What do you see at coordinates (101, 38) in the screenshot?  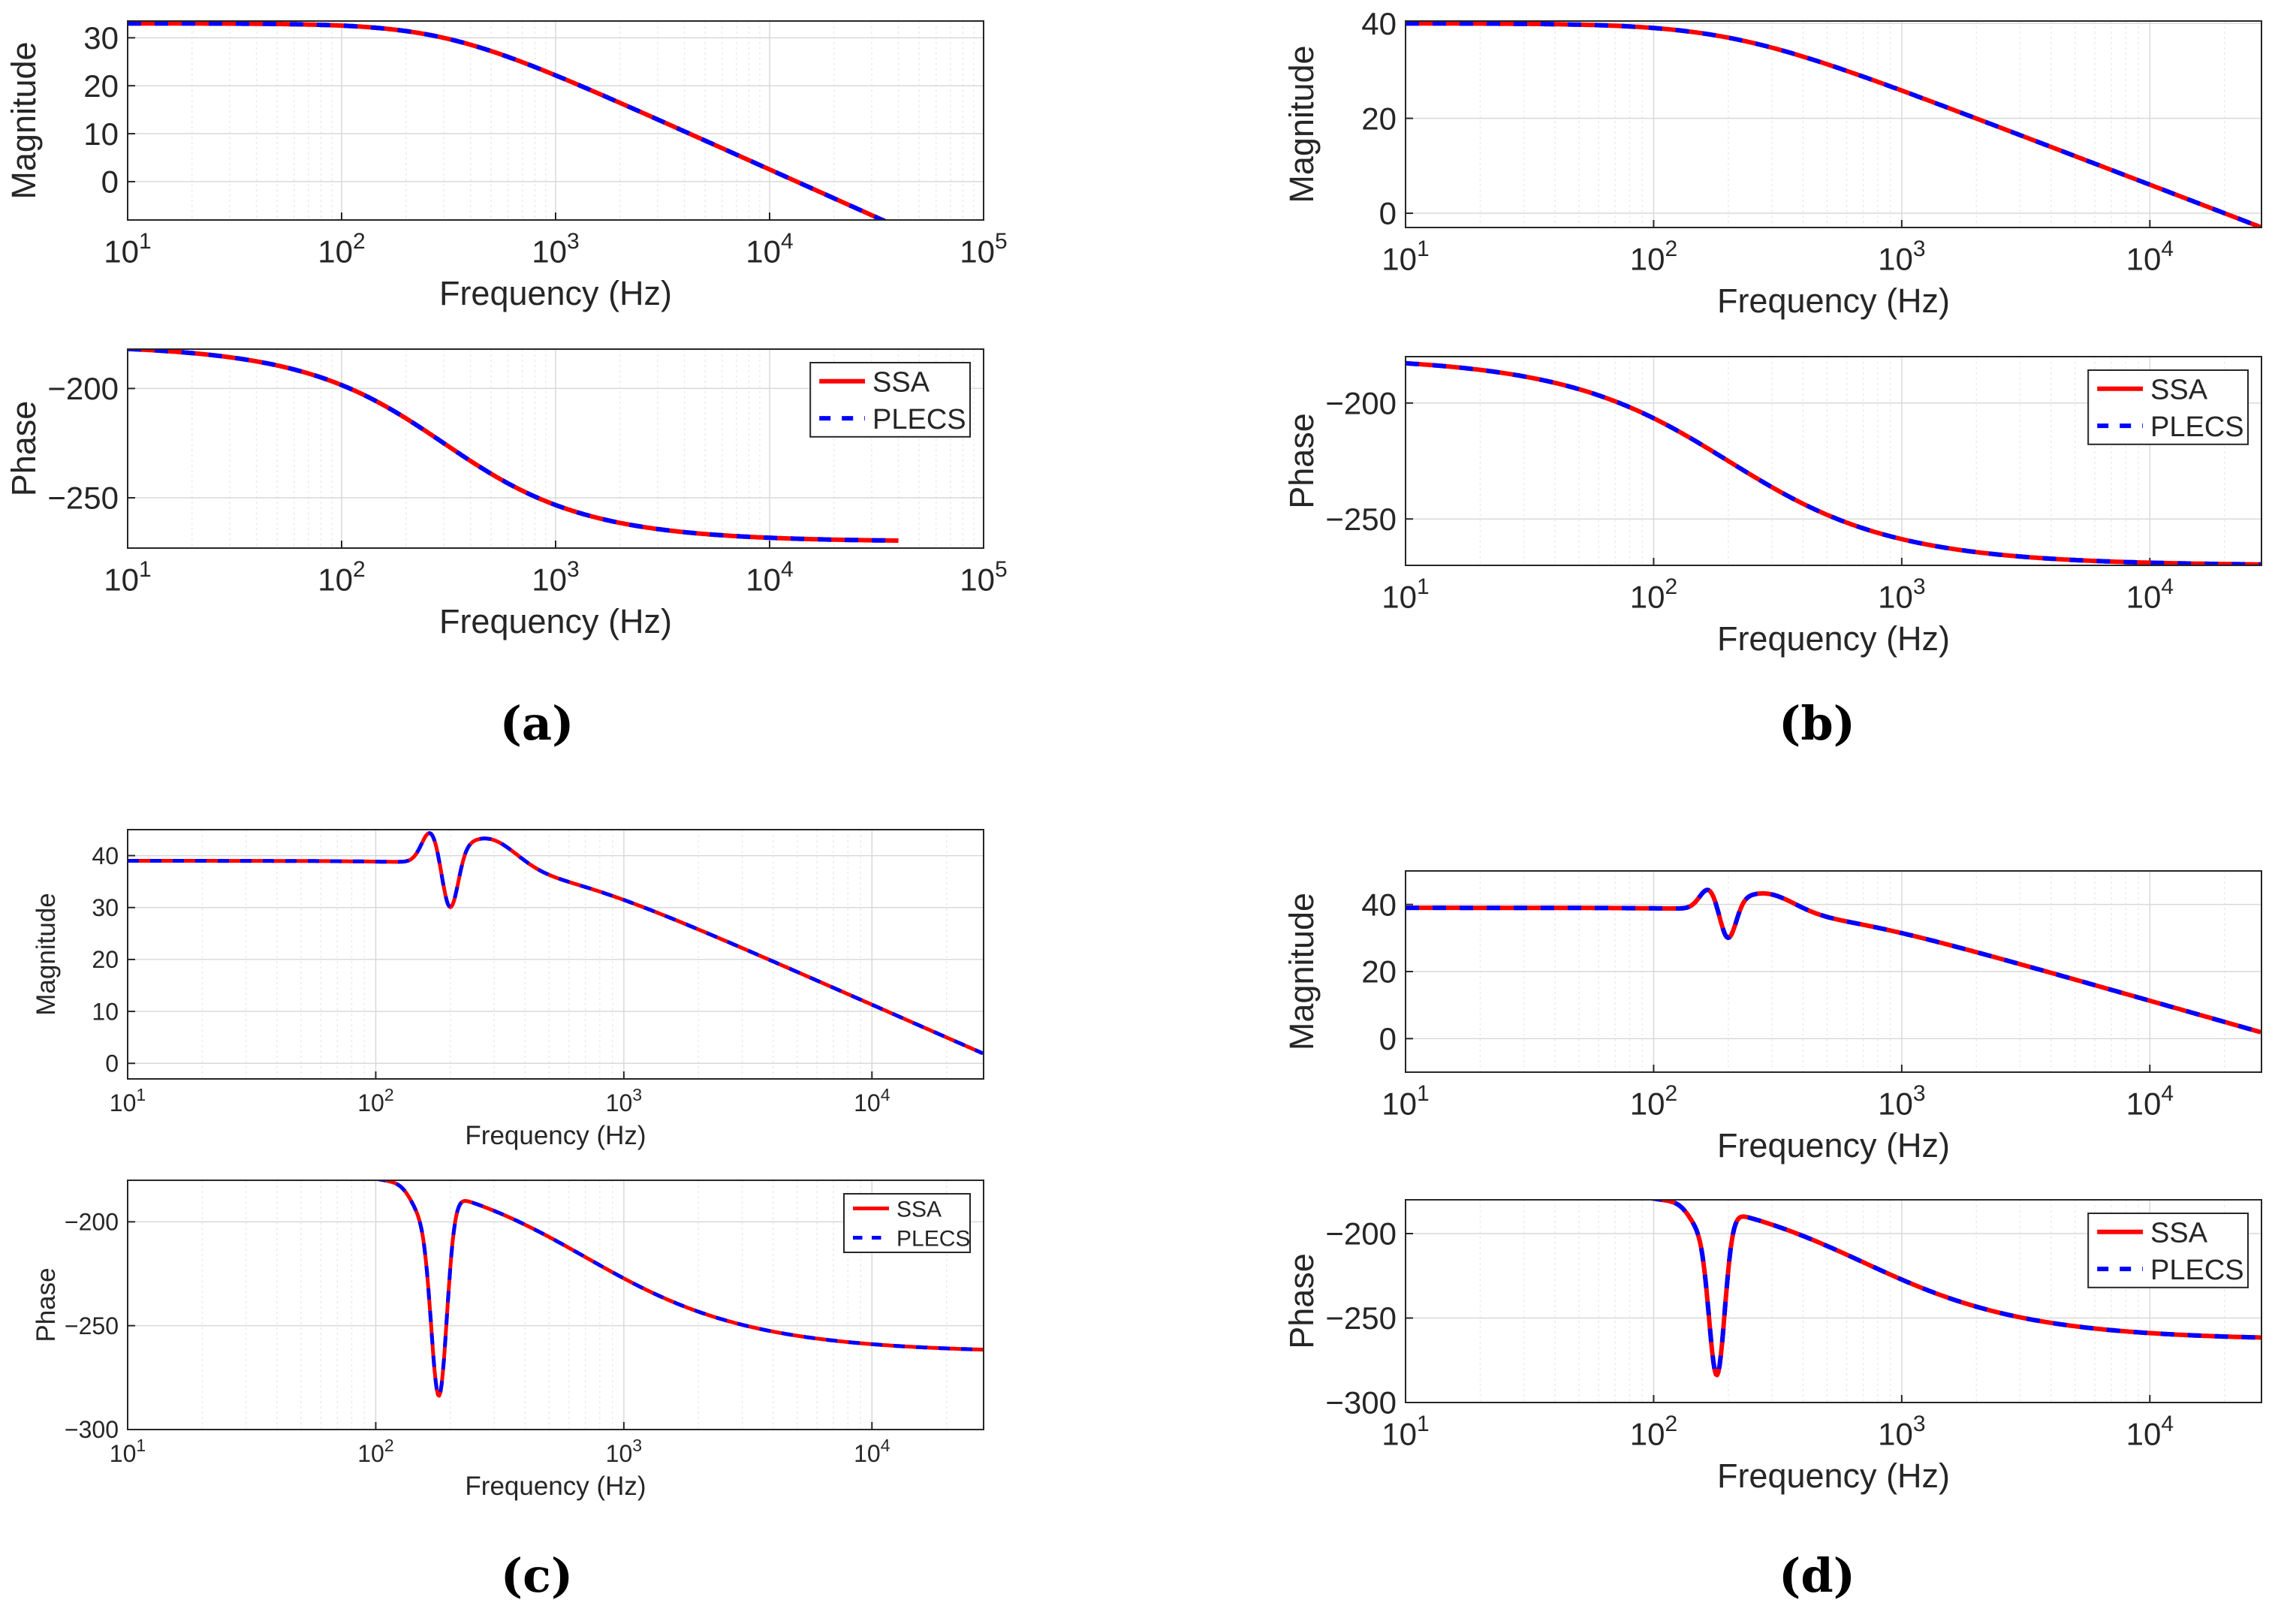 I see `y-tick-label: 30` at bounding box center [101, 38].